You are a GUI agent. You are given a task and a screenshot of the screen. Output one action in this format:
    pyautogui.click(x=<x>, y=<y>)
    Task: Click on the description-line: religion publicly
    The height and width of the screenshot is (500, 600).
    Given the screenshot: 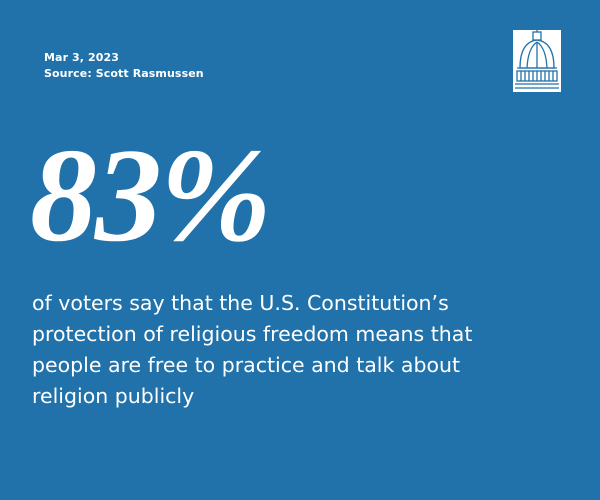 What is the action you would take?
    pyautogui.click(x=113, y=396)
    